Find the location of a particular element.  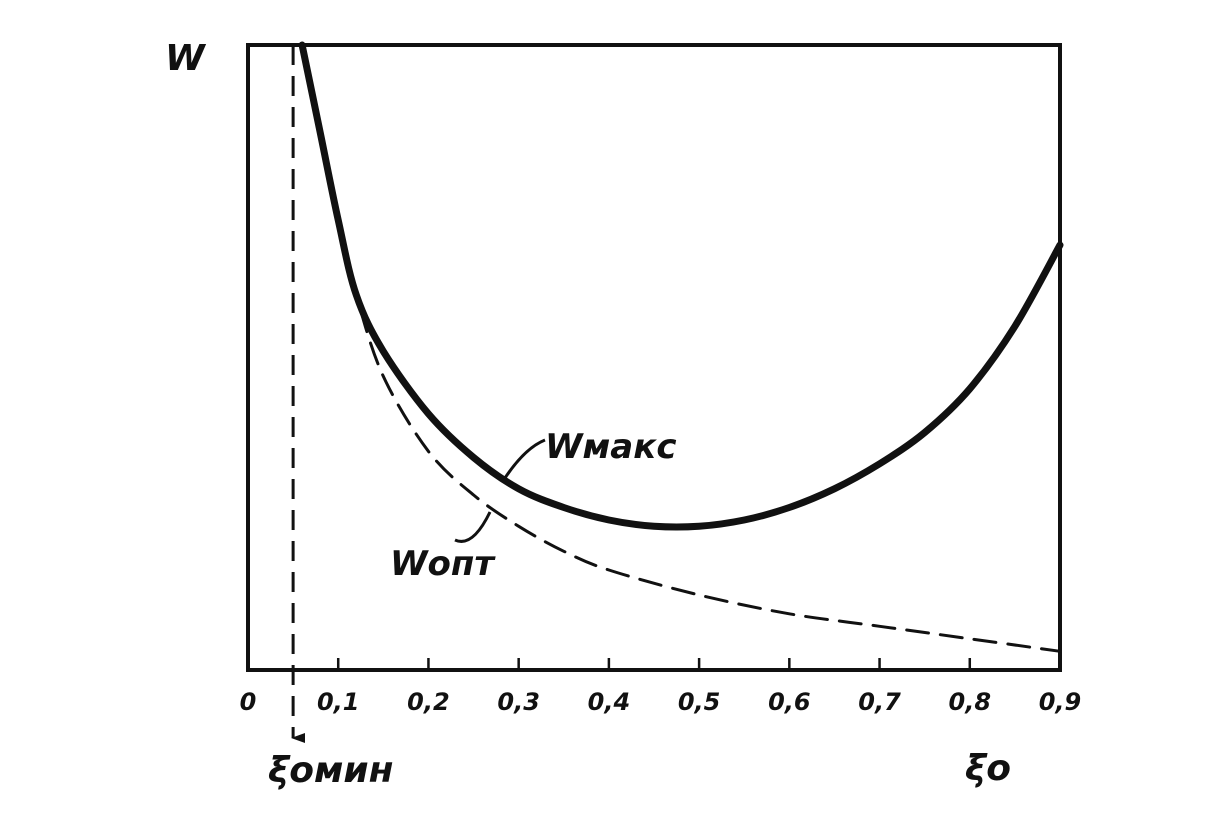

y-axis-label: W is located at coordinates (186, 58).